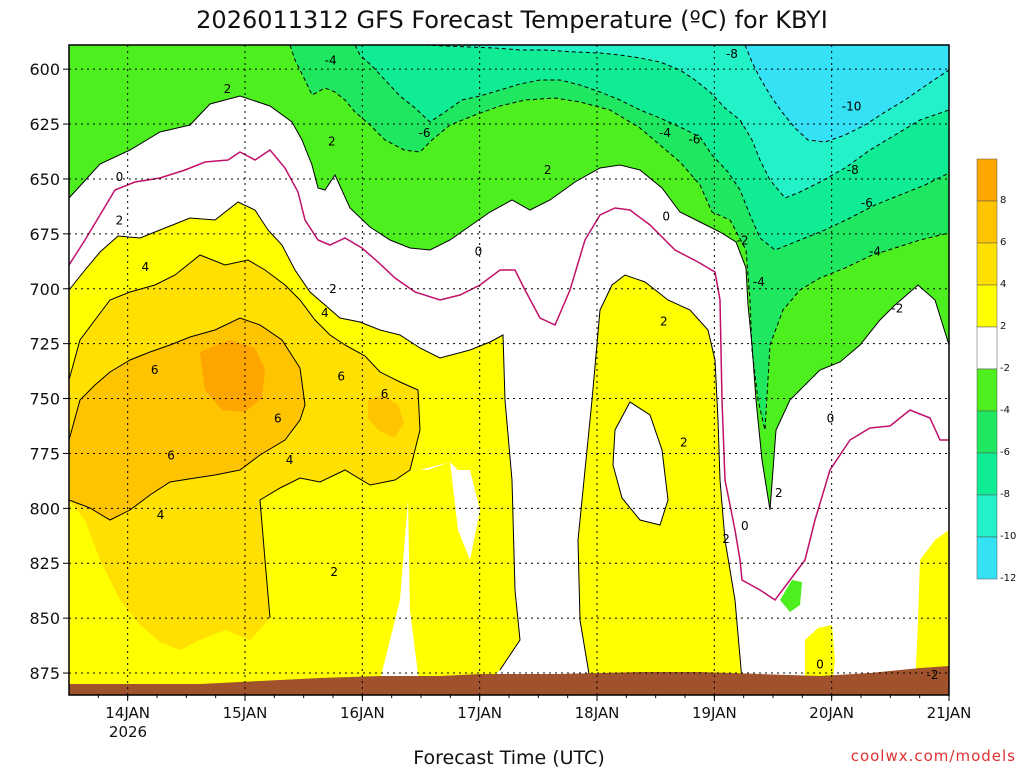  What do you see at coordinates (245, 713) in the screenshot?
I see `x-tick-label: 15JAN` at bounding box center [245, 713].